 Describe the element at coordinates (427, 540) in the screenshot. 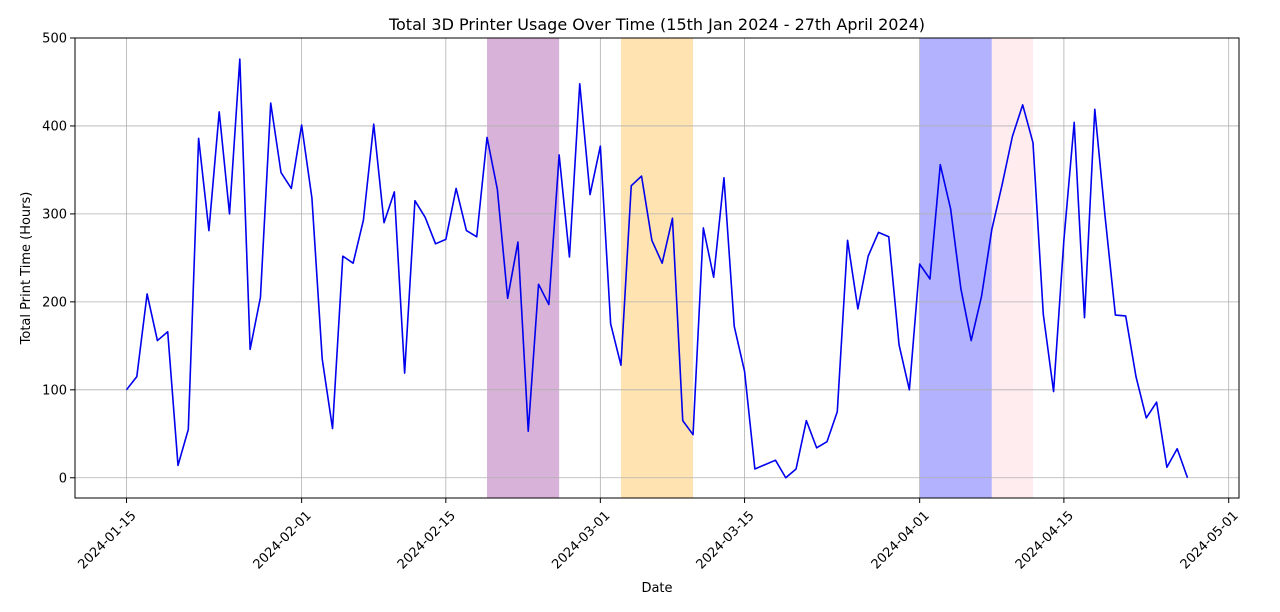

I see `x-tick-label: 2024-02-15` at that location.